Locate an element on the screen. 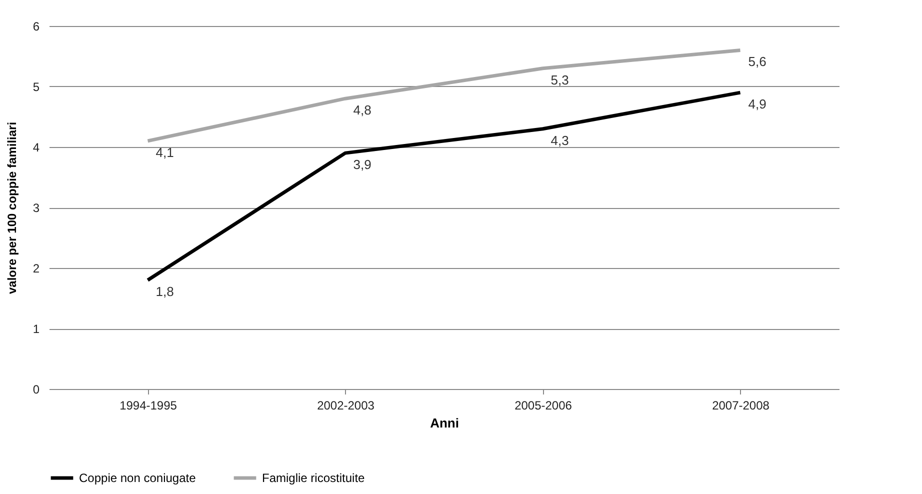 This screenshot has width=922, height=494. data-label: 1,8 is located at coordinates (165, 292).